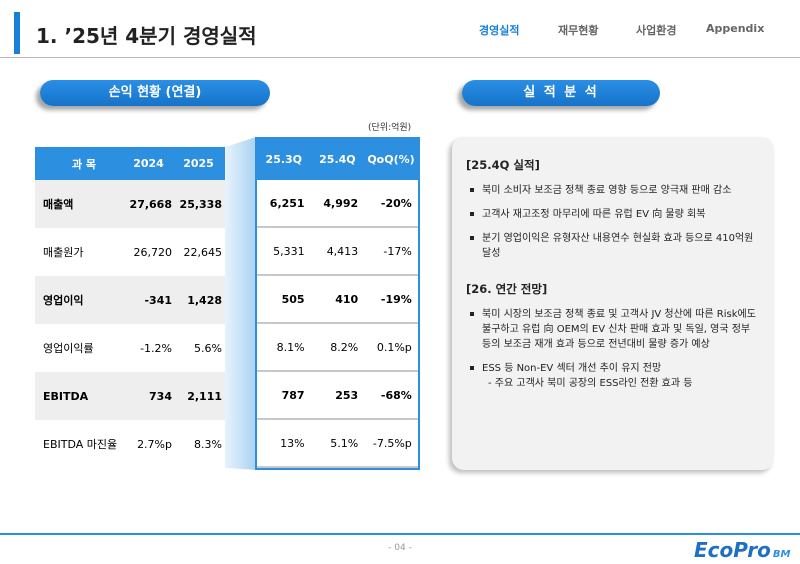 The height and width of the screenshot is (564, 800). Describe the element at coordinates (287, 203) in the screenshot. I see `table-cell: 6,251` at that location.